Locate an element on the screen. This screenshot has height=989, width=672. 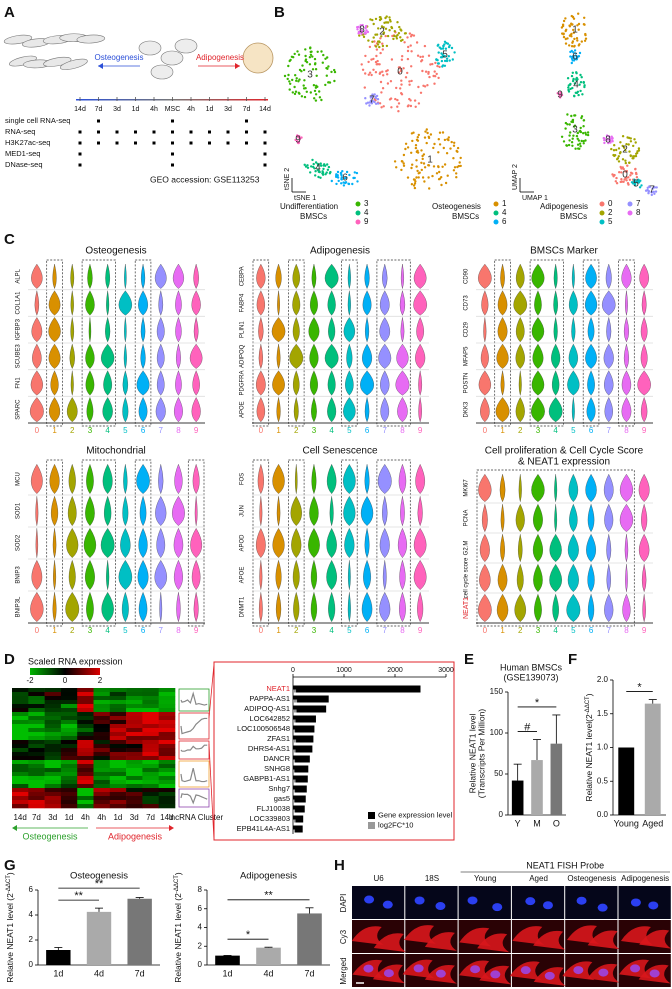
category-label: SNHG8 is located at coordinates (277, 768).